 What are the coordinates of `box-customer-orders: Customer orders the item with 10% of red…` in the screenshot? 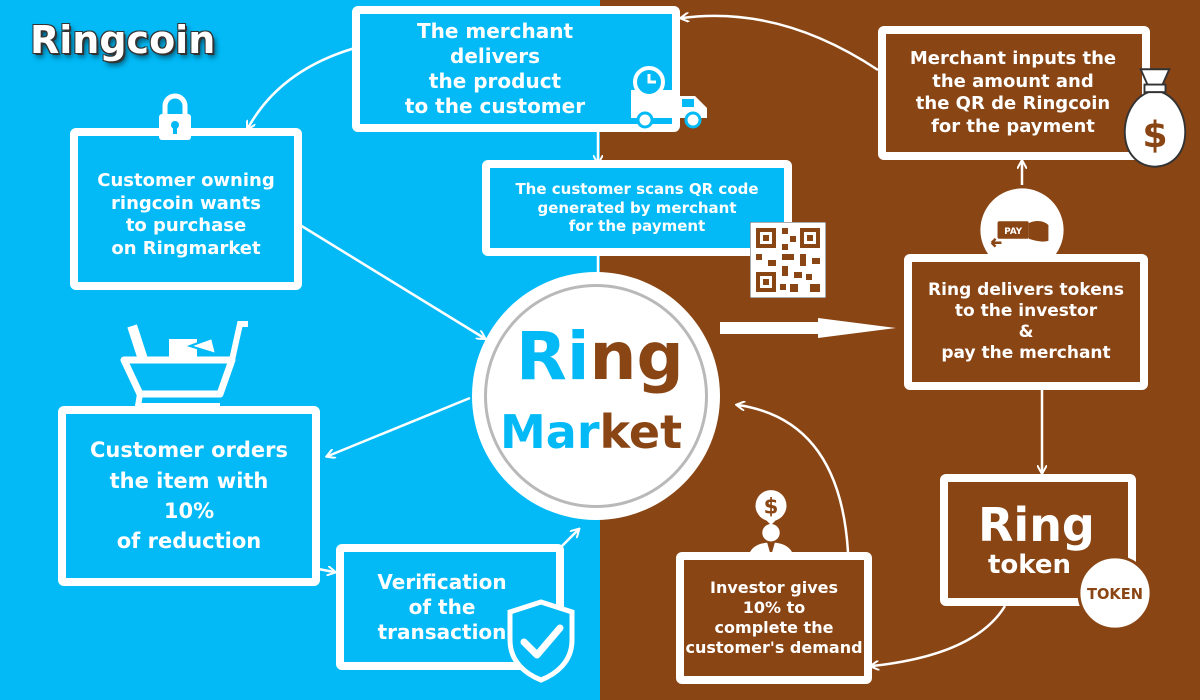 It's located at (189, 496).